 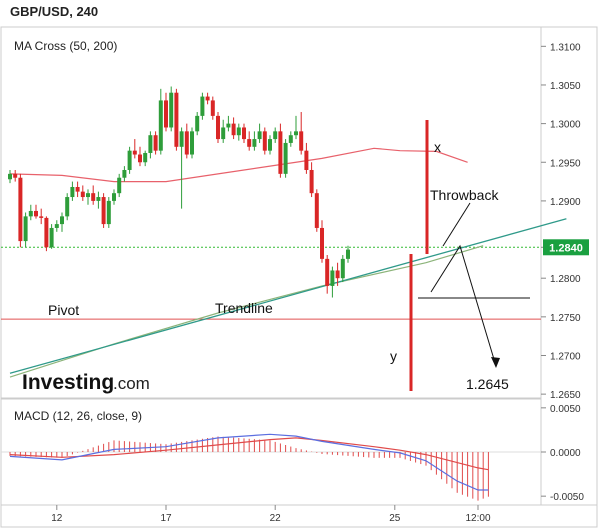 I want to click on time-tick-label: 12, so click(x=57, y=518).